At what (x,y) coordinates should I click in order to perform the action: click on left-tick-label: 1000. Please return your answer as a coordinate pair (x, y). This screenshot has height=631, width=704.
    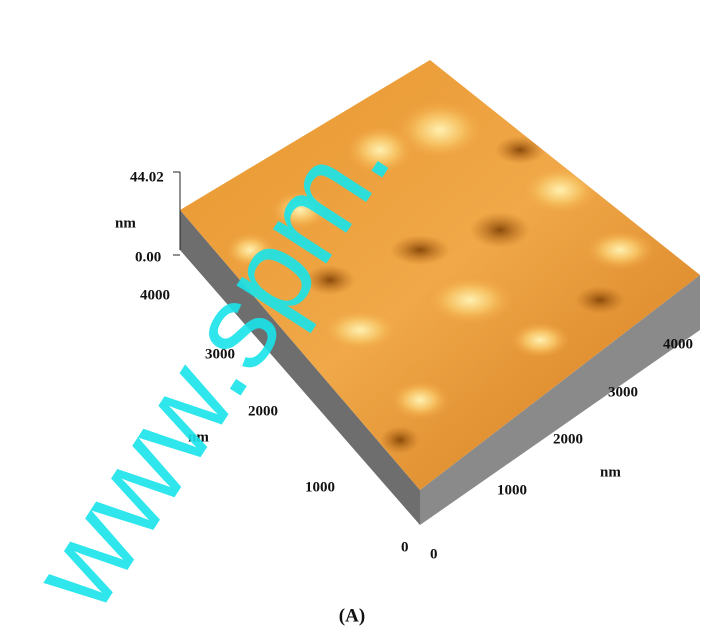
    Looking at the image, I should click on (320, 487).